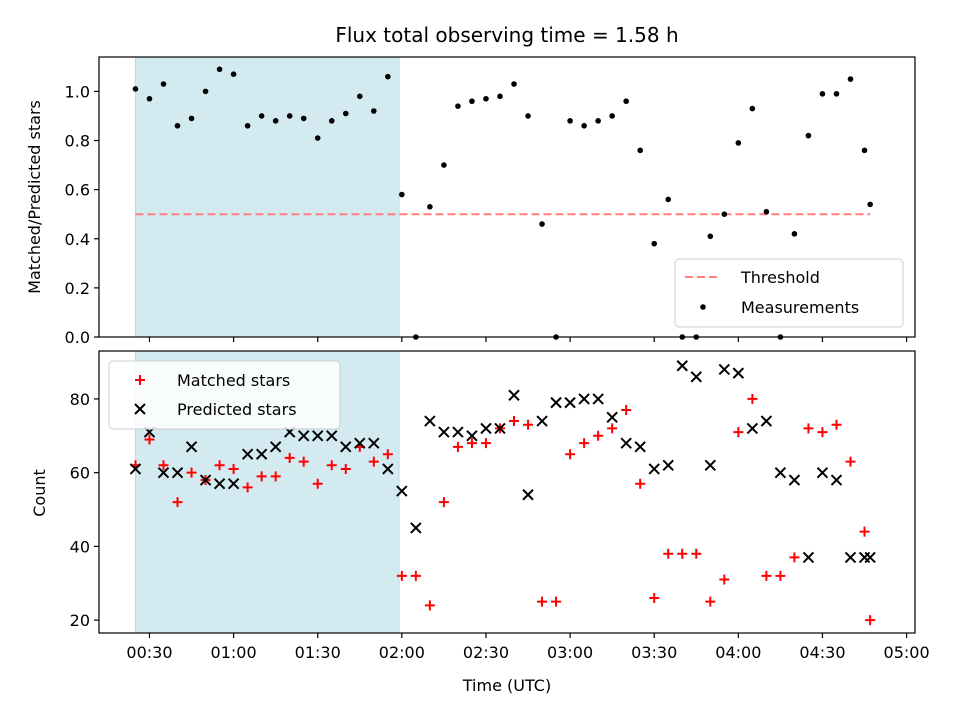  I want to click on y-tick-label: 0.4, so click(77, 239).